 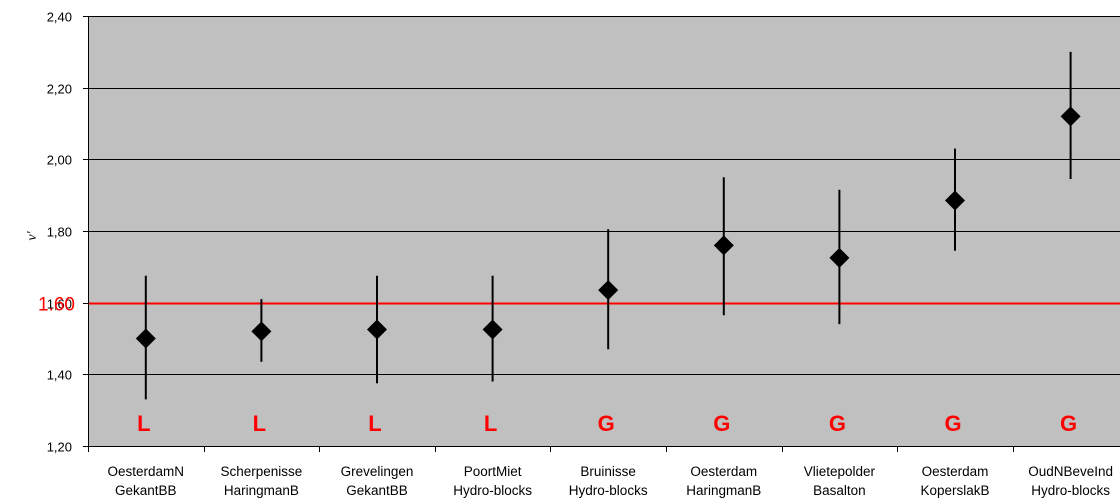 I want to click on x-tick-label: Vlietepolder Basalton, so click(x=840, y=481).